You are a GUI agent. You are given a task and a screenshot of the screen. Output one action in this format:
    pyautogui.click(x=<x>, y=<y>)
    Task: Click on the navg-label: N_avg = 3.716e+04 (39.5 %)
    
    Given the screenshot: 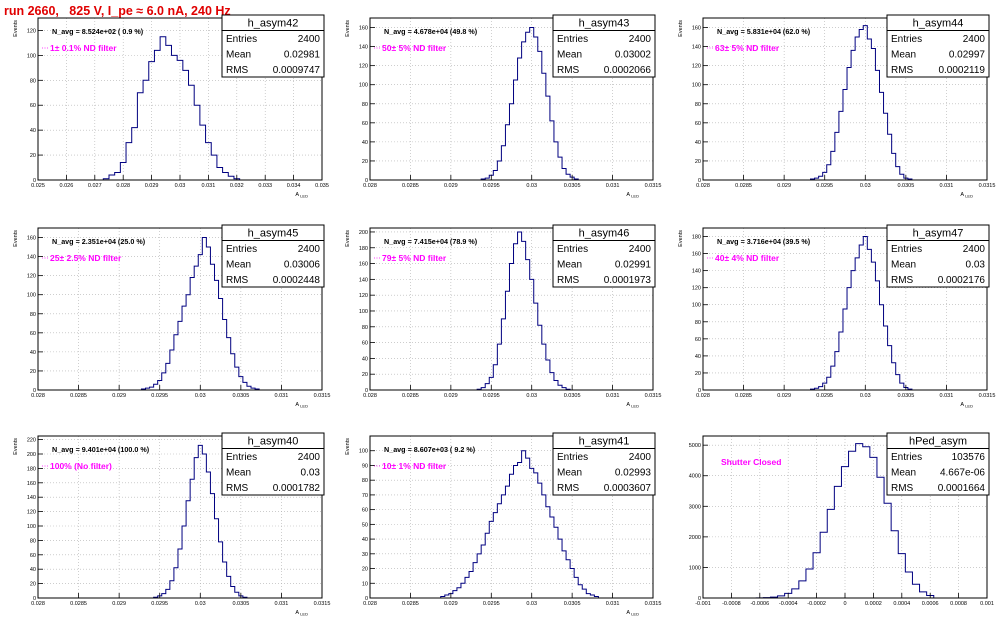 What is the action you would take?
    pyautogui.click(x=764, y=241)
    